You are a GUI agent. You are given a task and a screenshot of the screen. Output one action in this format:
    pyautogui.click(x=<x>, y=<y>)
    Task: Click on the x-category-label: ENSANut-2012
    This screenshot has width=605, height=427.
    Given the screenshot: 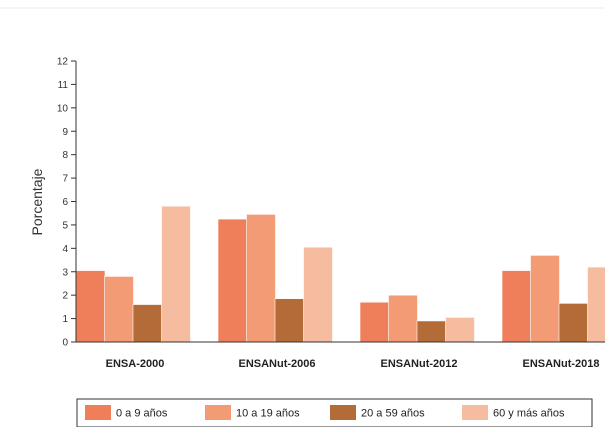 What is the action you would take?
    pyautogui.click(x=418, y=364)
    